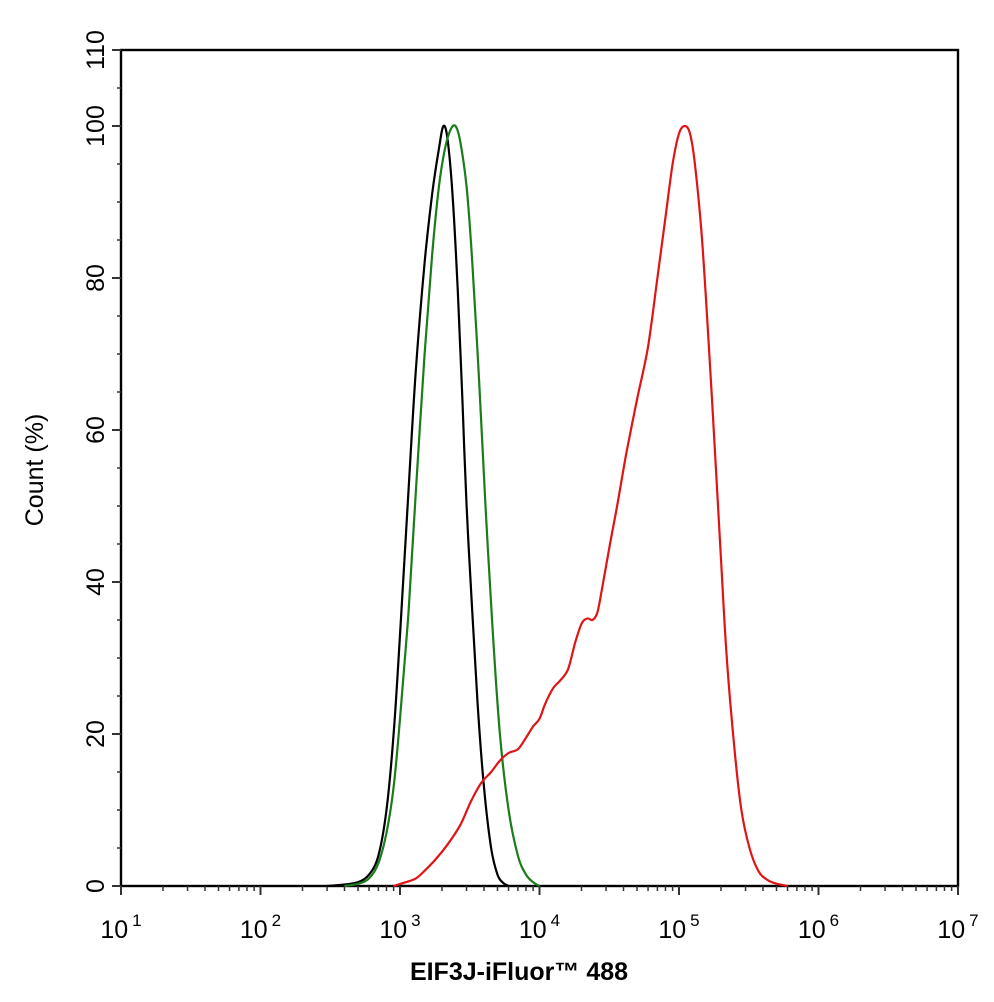 The image size is (994, 1002). What do you see at coordinates (260, 927) in the screenshot?
I see `x-tick-label: 10 2` at bounding box center [260, 927].